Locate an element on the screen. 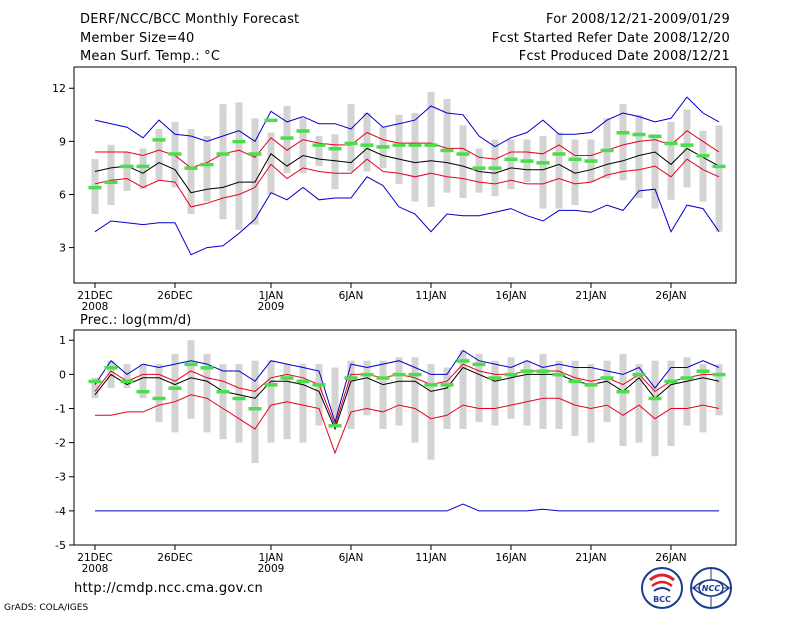  temp-y-tick-label: 12 is located at coordinates (59, 88).